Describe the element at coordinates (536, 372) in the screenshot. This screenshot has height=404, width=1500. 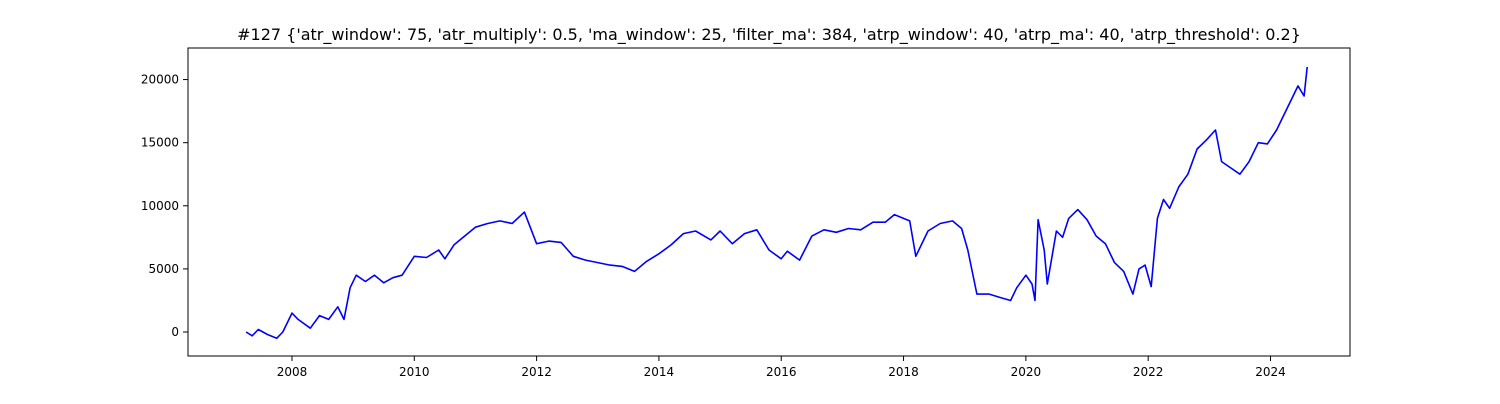
I see `x-tick-label: 2012` at that location.